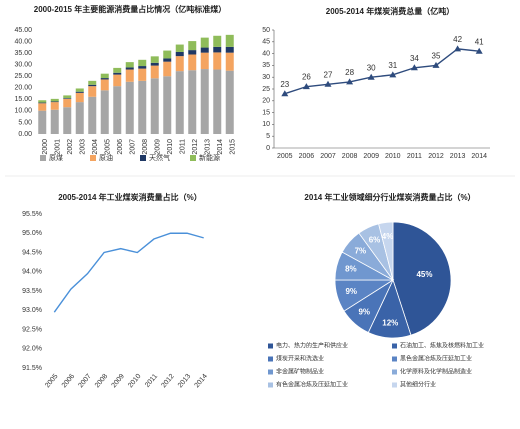 The height and width of the screenshot is (429, 520). I want to click on legend-label: 黑色金属冶炼及压延加工业, so click(436, 359).